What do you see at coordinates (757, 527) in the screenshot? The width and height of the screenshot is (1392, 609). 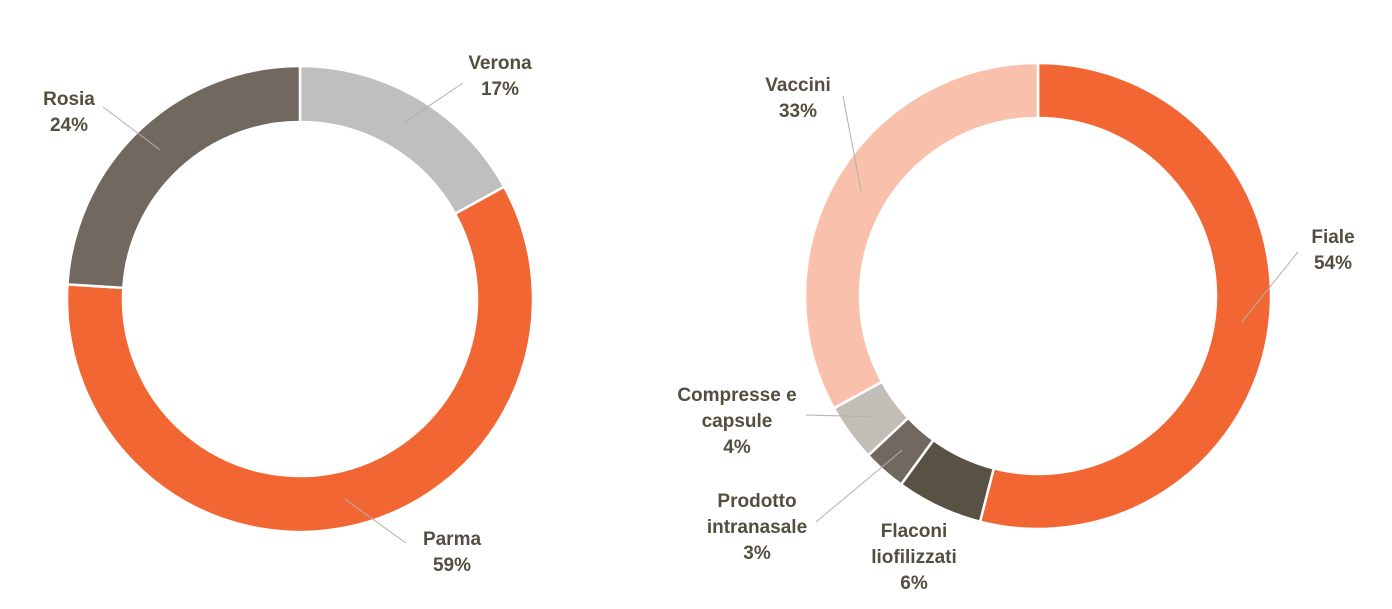 I see `slice-label-prodotto-intranasale: Prodotto intranasale 3%` at bounding box center [757, 527].